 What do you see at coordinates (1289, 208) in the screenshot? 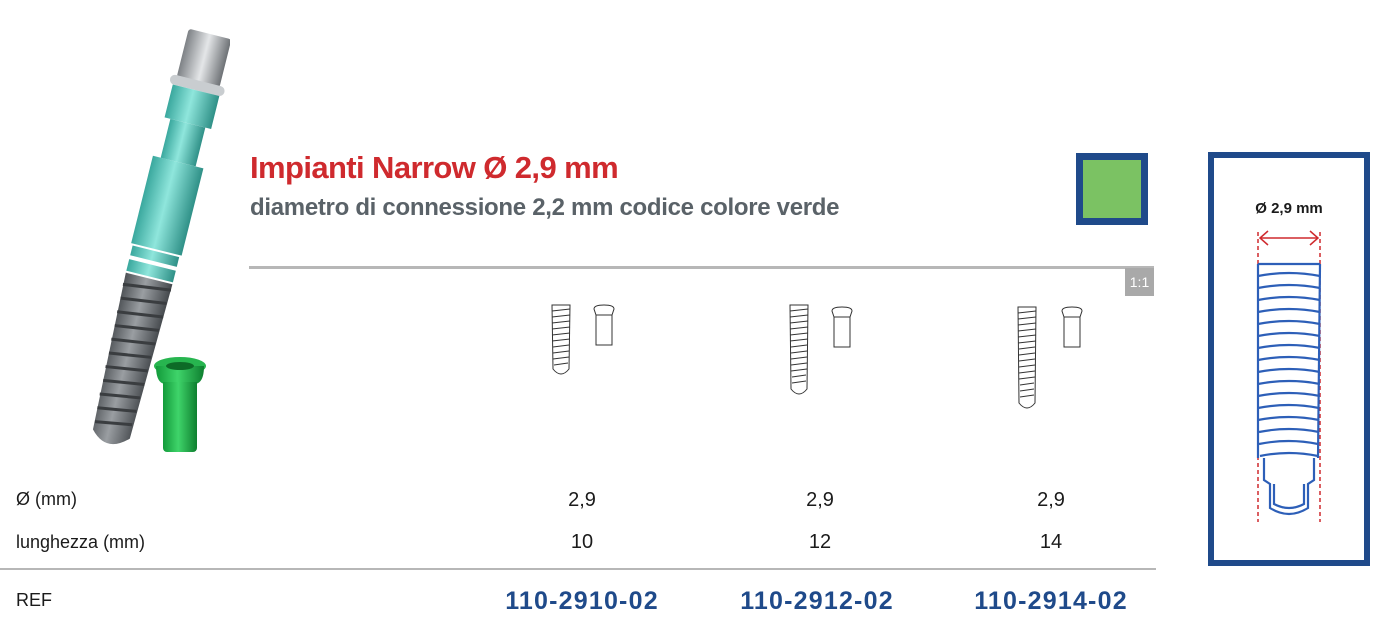
I see `diameter-label: Ø 2,9 mm` at bounding box center [1289, 208].